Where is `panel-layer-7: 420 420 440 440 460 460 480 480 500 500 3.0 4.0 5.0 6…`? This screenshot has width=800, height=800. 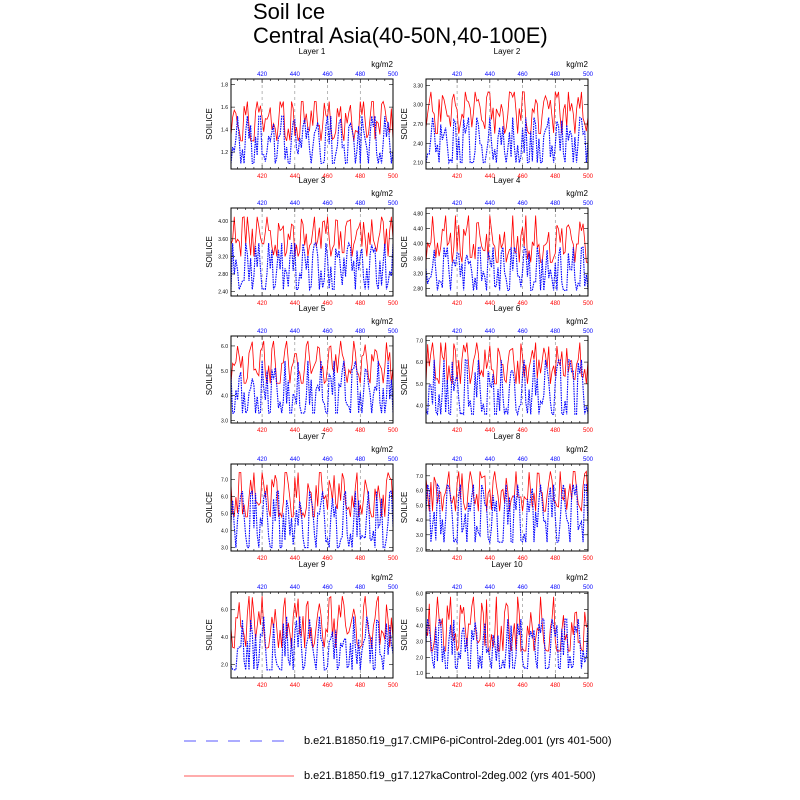 panel-layer-7: 420 420 440 440 460 460 480 480 500 500 3.0 4.0 5.0 6… is located at coordinates (302, 497).